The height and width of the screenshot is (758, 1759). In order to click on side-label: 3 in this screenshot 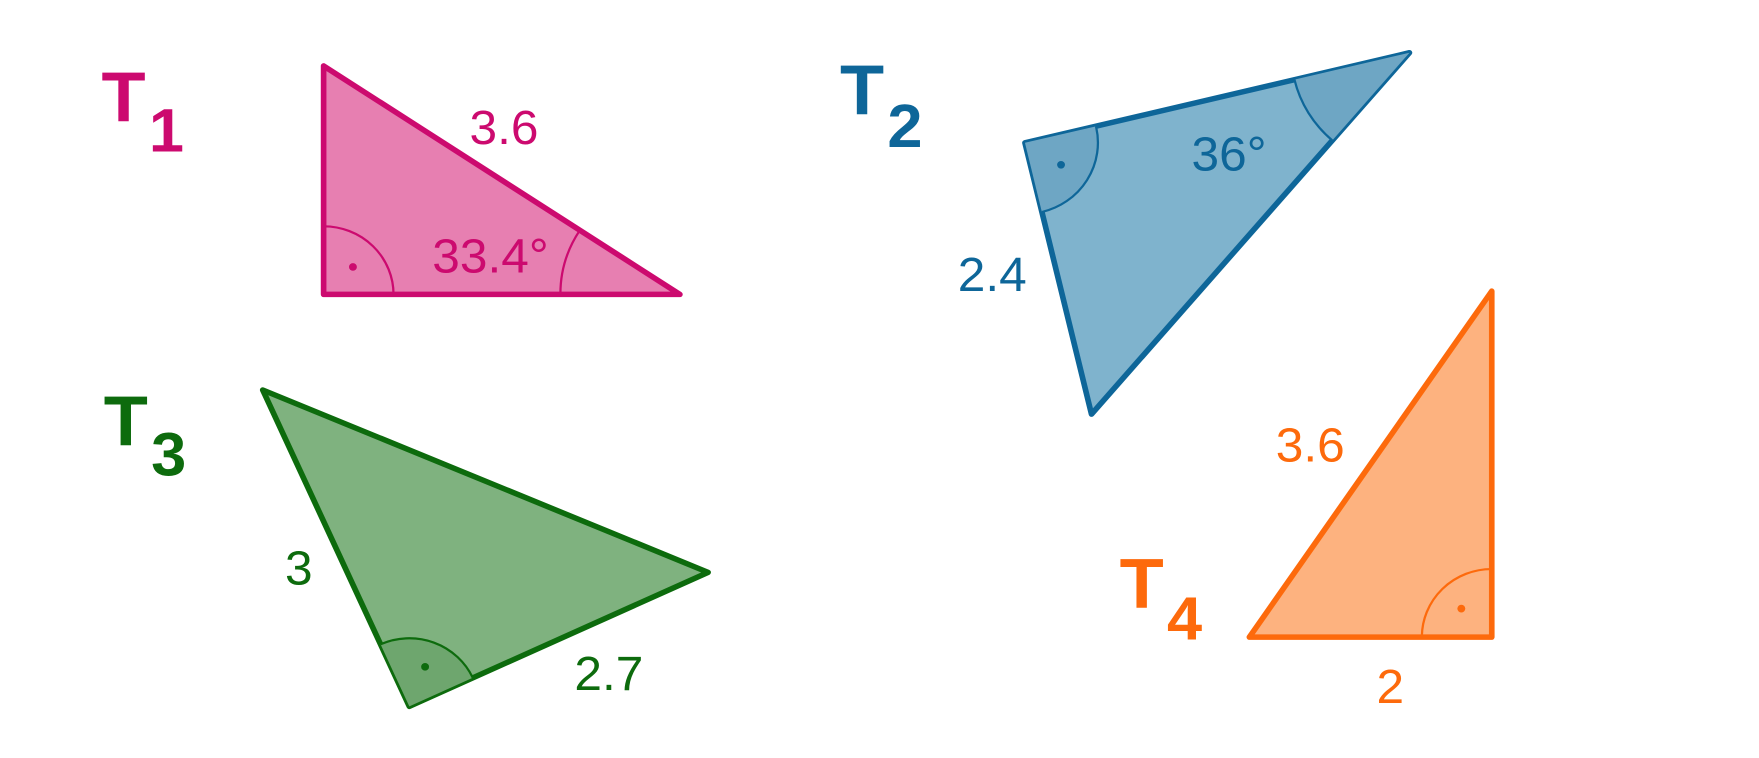, I will do `click(299, 568)`.